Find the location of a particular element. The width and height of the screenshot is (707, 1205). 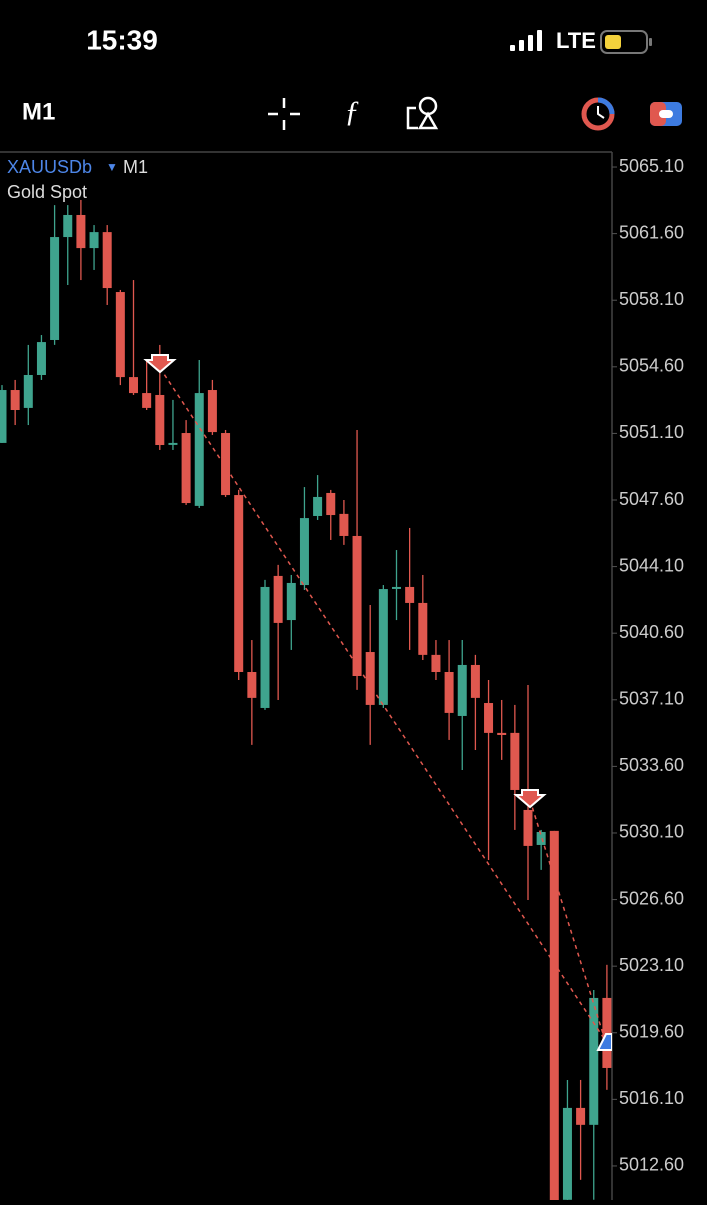

chart-timeframe: M1 is located at coordinates (135, 167).